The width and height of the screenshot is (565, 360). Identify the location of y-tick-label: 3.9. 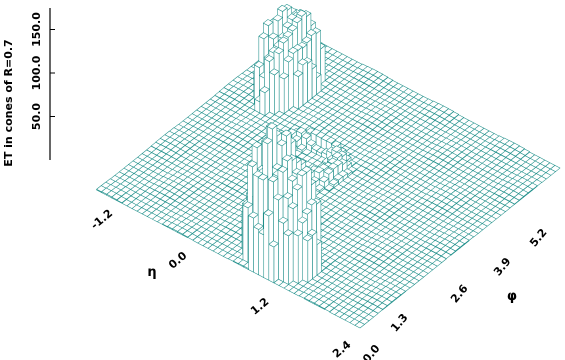
(502, 266).